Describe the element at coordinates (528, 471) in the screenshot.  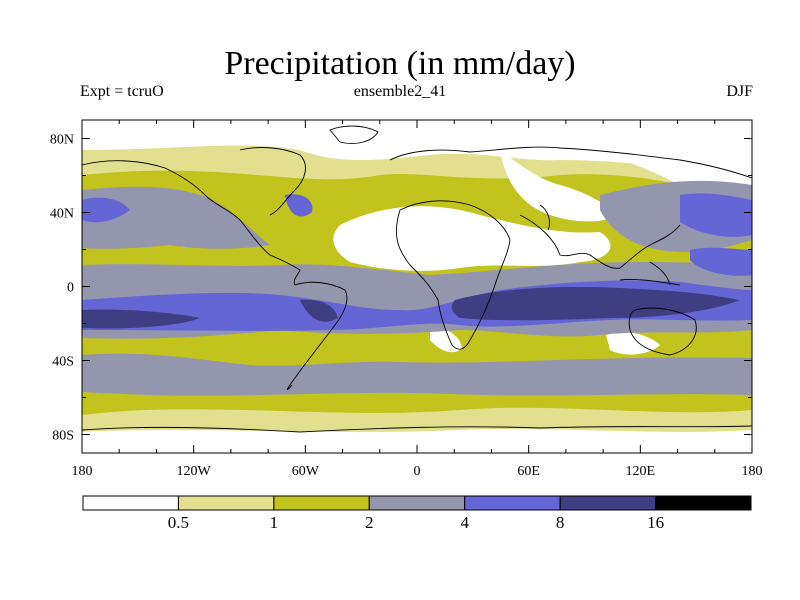
I see `lon-tick-label: 60E` at that location.